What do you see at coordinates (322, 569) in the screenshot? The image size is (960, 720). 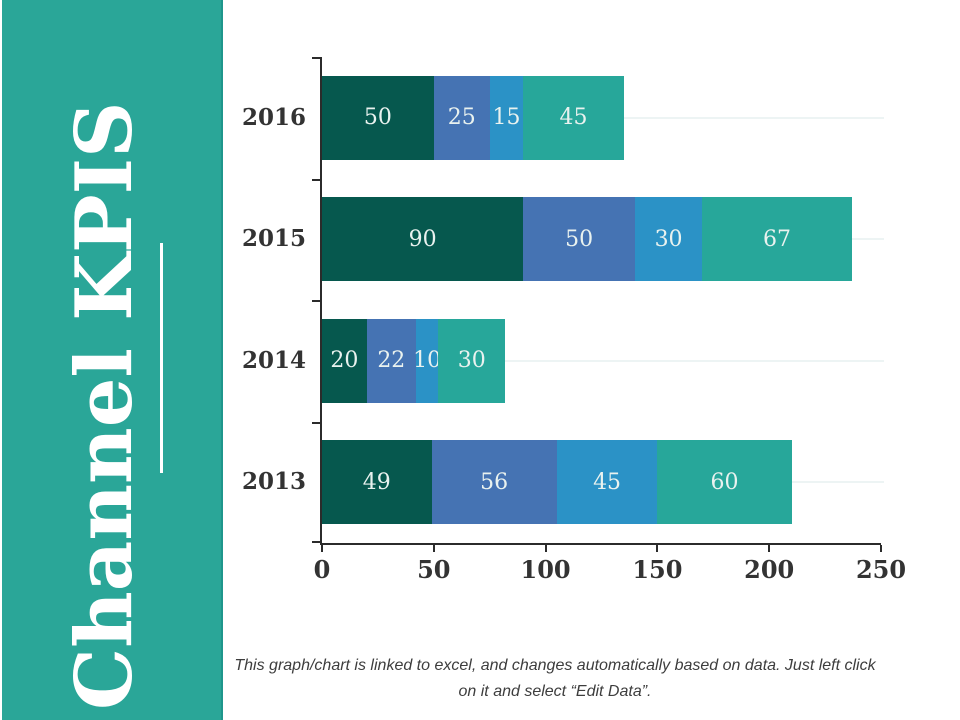 I see `x-tick-label: 0` at bounding box center [322, 569].